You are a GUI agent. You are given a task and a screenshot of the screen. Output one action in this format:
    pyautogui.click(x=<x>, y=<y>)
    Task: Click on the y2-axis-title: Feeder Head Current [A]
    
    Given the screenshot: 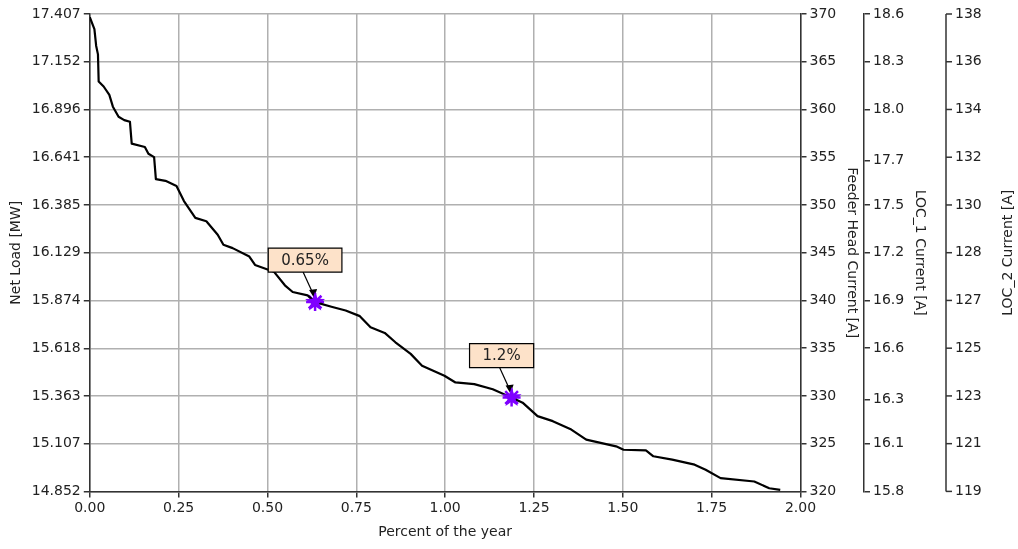 What is the action you would take?
    pyautogui.click(x=852, y=253)
    